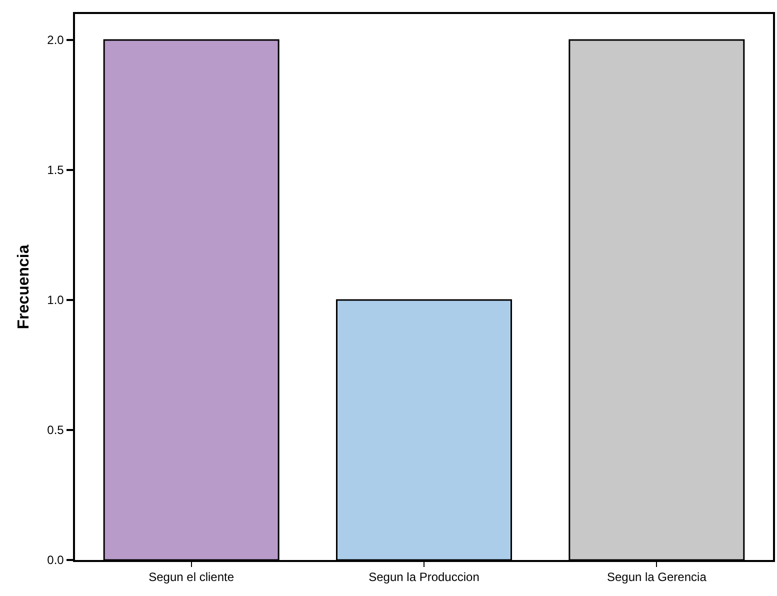 The image size is (777, 596). What do you see at coordinates (191, 577) in the screenshot?
I see `x-tick-label: Segun el cliente` at bounding box center [191, 577].